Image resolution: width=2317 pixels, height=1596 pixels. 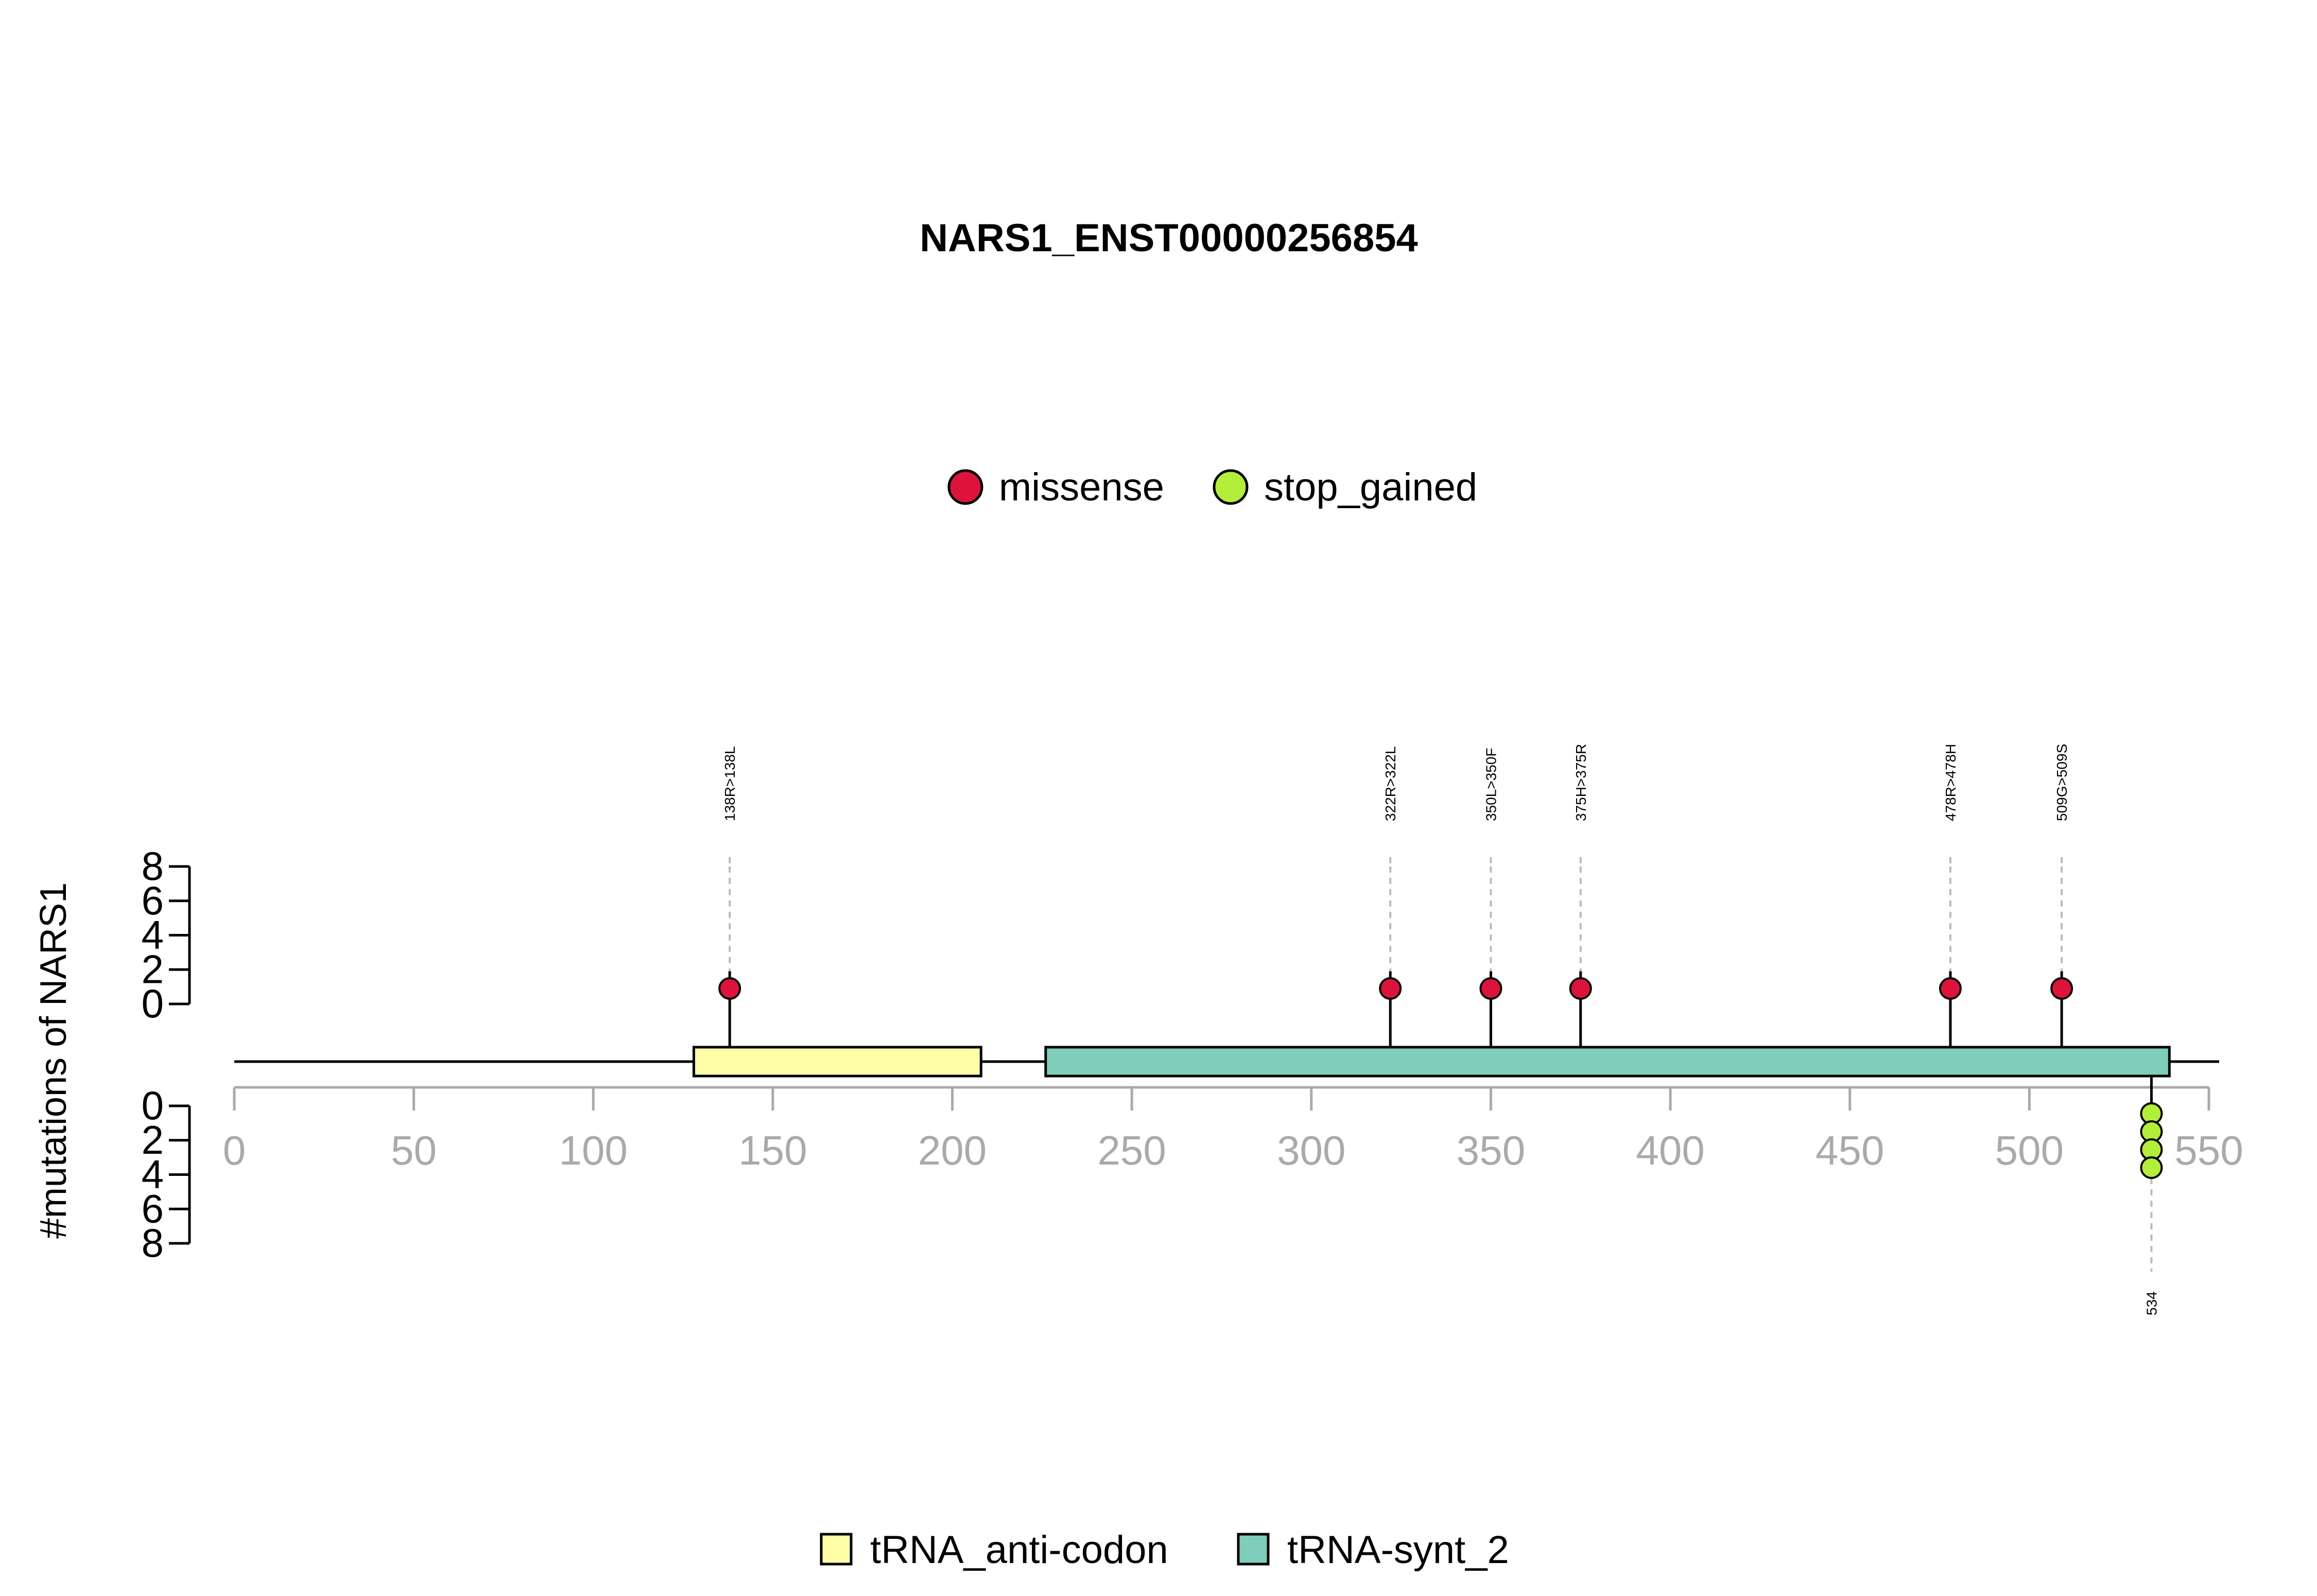 What do you see at coordinates (53, 1061) in the screenshot?
I see `y-axis-label: #mutations of NARS1` at bounding box center [53, 1061].